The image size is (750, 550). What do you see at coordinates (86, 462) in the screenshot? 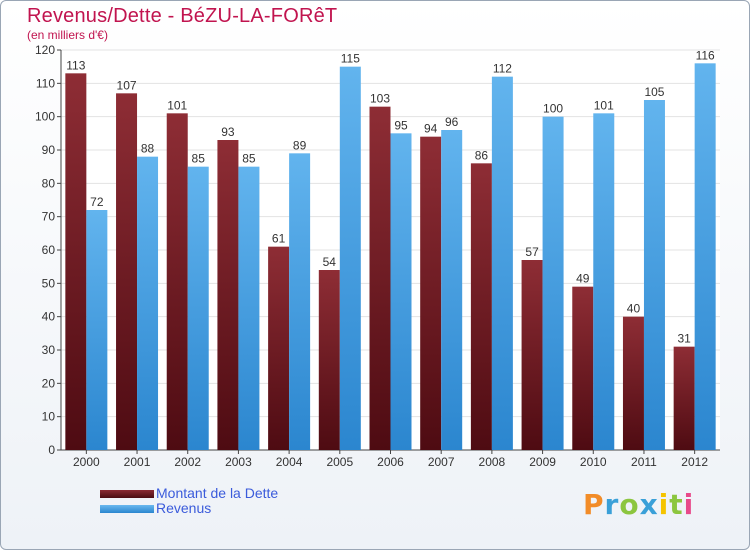
I see `x-tick-label: 2000` at bounding box center [86, 462].